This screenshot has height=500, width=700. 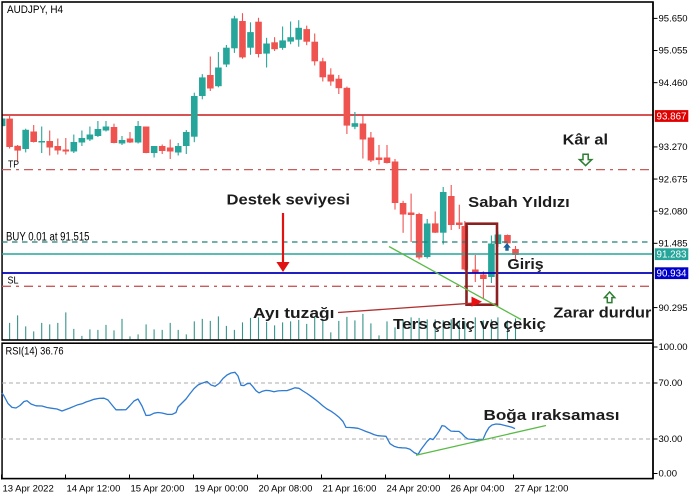 What do you see at coordinates (13, 281) in the screenshot?
I see `svg-text: SL` at bounding box center [13, 281].